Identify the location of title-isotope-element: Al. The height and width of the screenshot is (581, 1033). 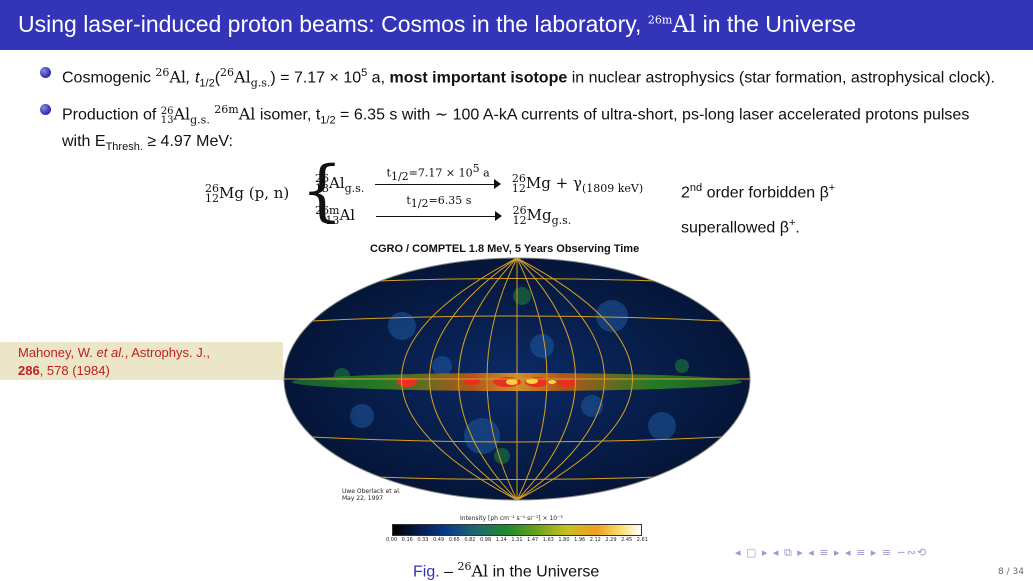
(684, 25).